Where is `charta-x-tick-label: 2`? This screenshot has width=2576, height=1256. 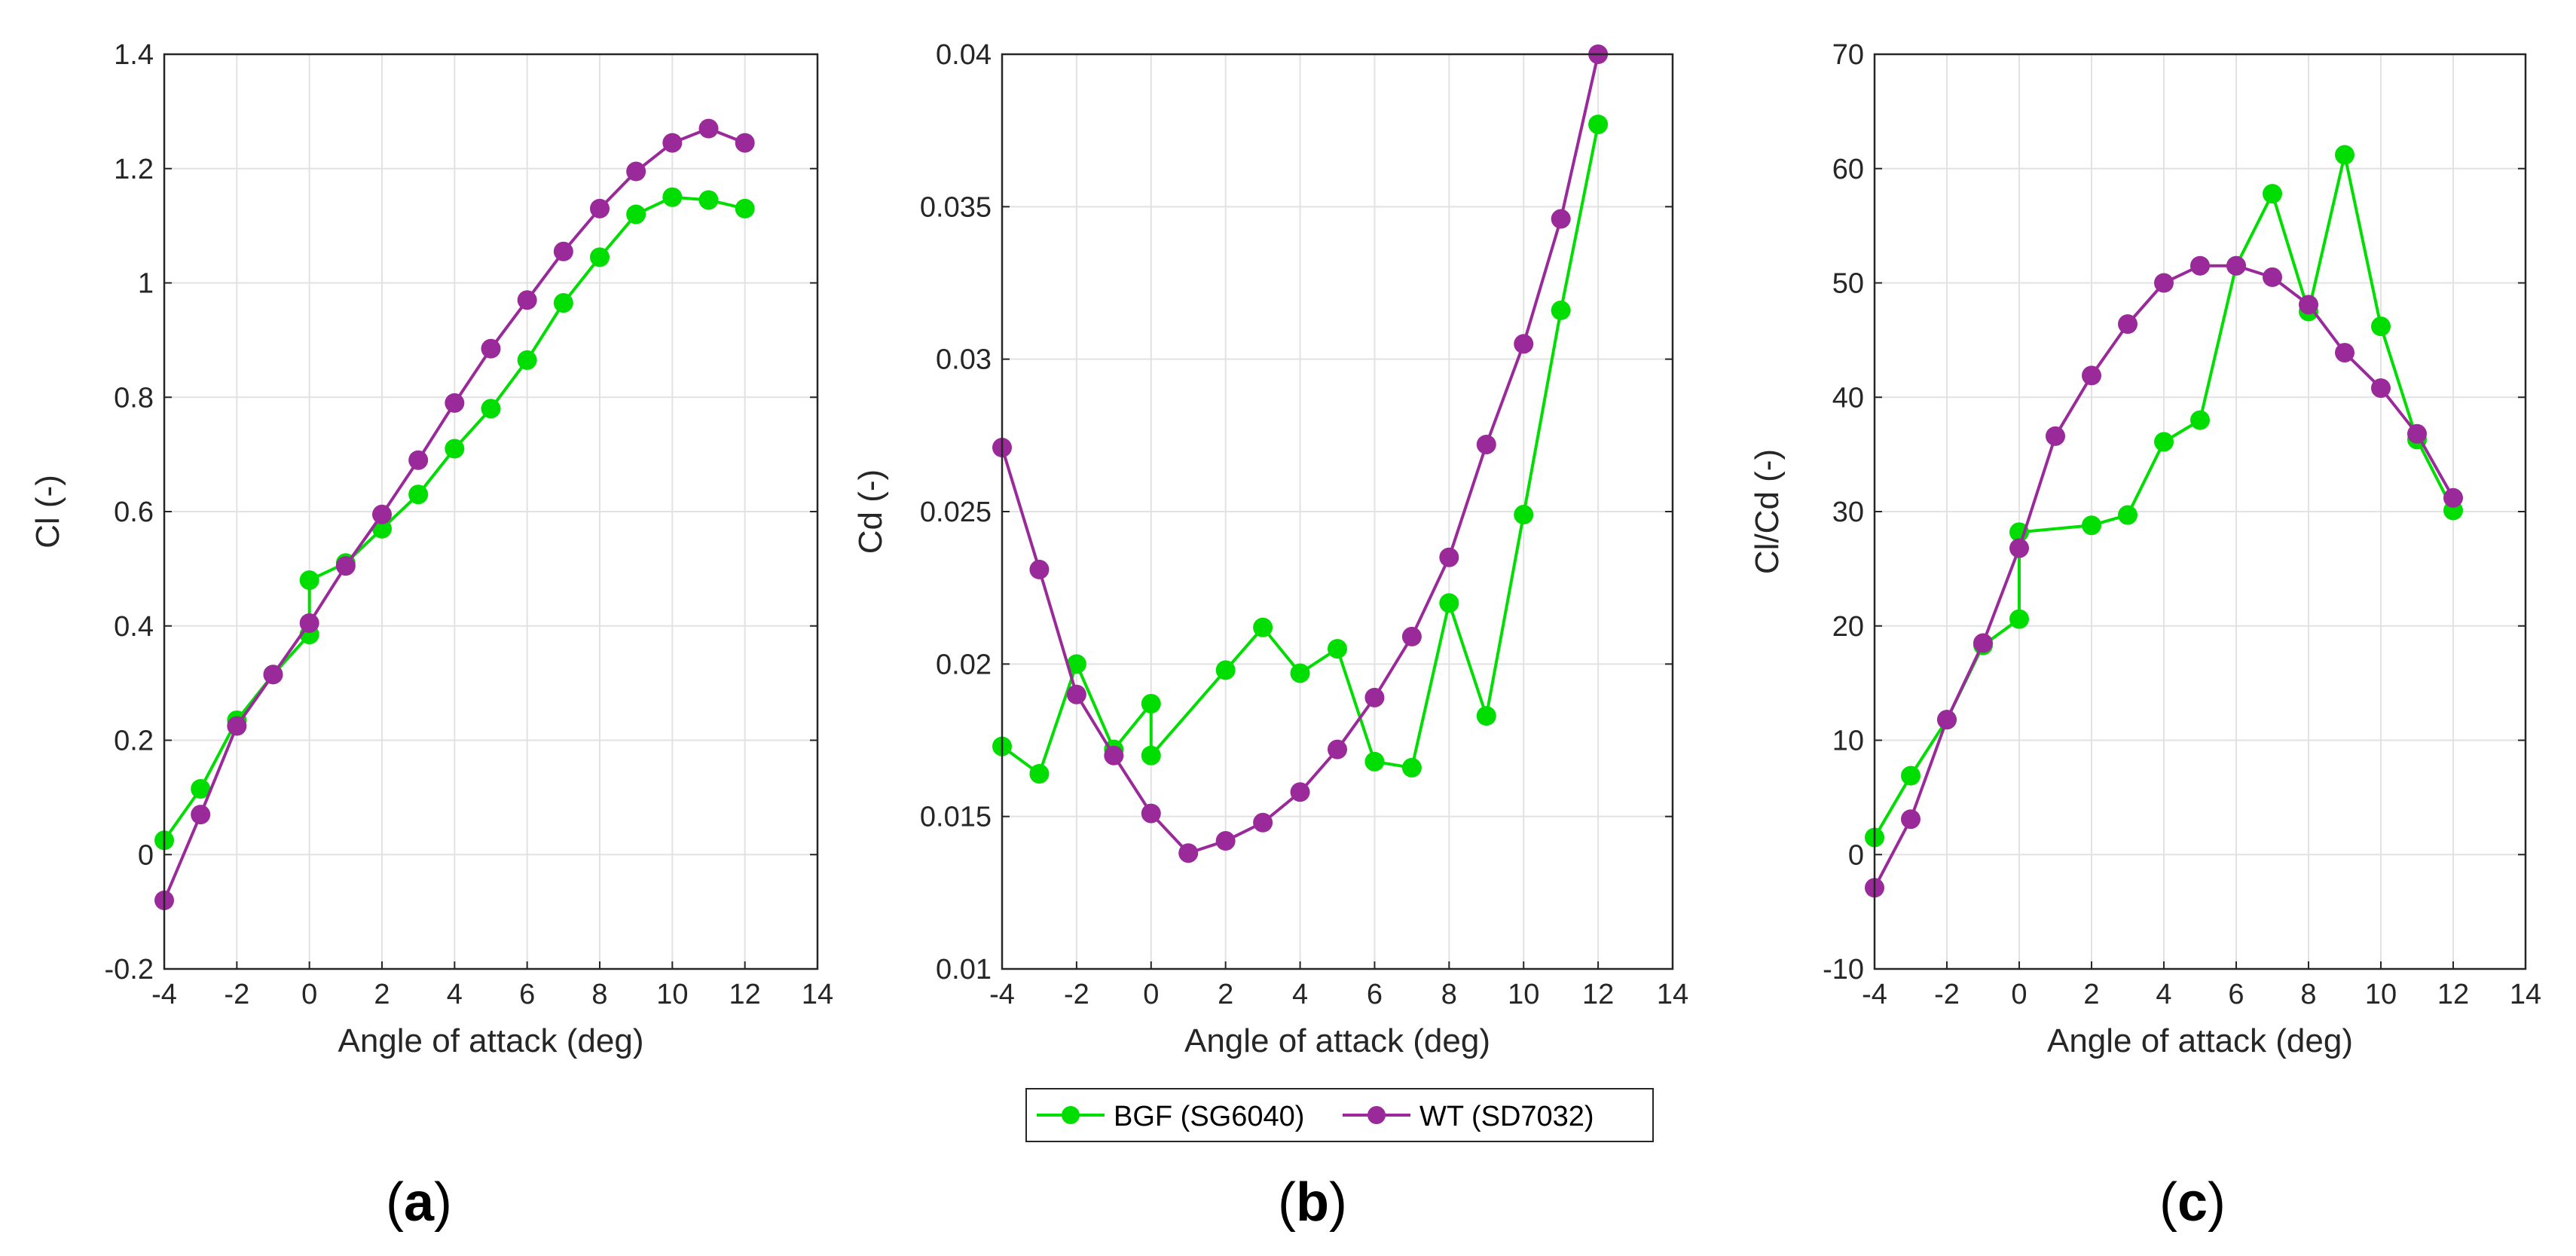
charta-x-tick-label: 2 is located at coordinates (382, 994).